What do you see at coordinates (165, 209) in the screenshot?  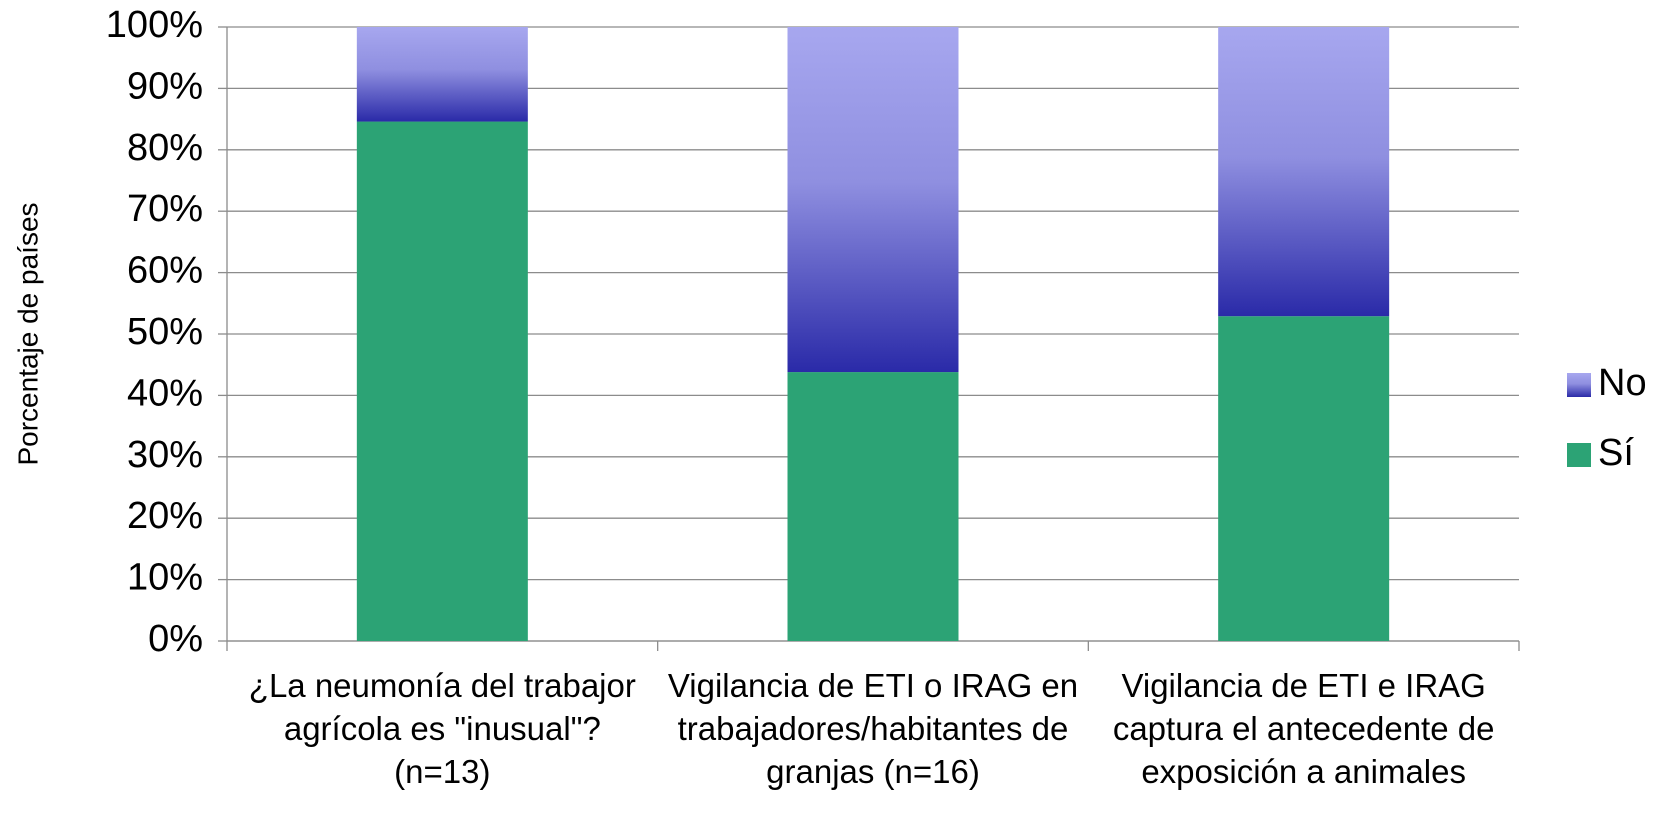 I see `y-tick-label: 70%` at bounding box center [165, 209].